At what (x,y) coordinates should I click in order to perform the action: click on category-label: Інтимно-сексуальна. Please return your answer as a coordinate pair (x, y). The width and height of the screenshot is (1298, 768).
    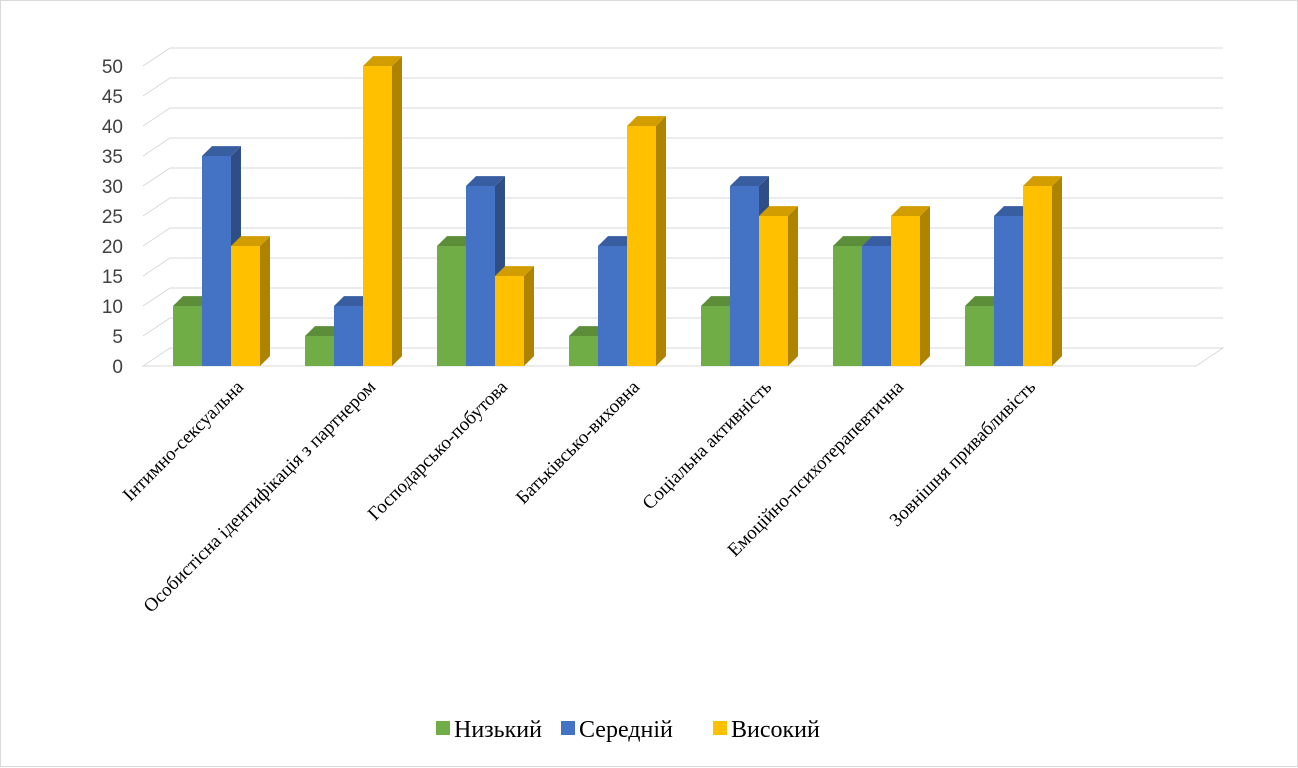
    Looking at the image, I should click on (184, 441).